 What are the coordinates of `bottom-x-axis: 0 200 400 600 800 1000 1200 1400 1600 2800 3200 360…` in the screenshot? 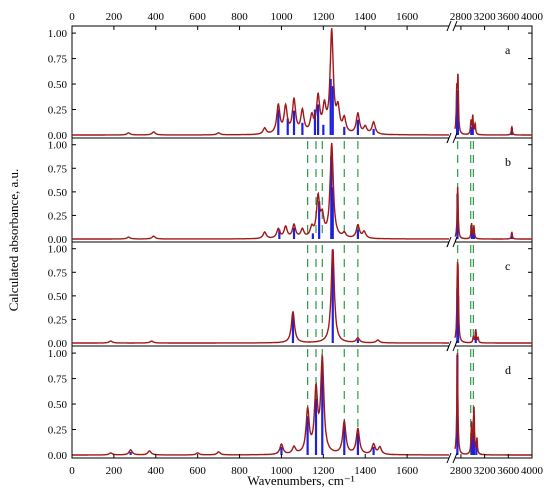 It's located at (306, 465).